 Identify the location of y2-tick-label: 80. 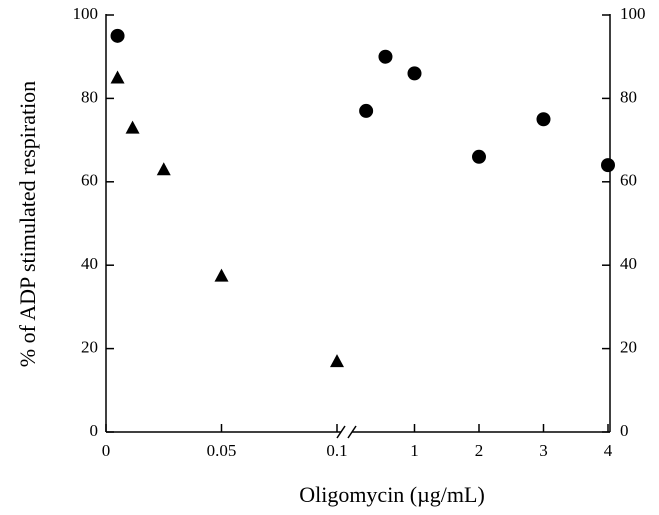
(628, 96).